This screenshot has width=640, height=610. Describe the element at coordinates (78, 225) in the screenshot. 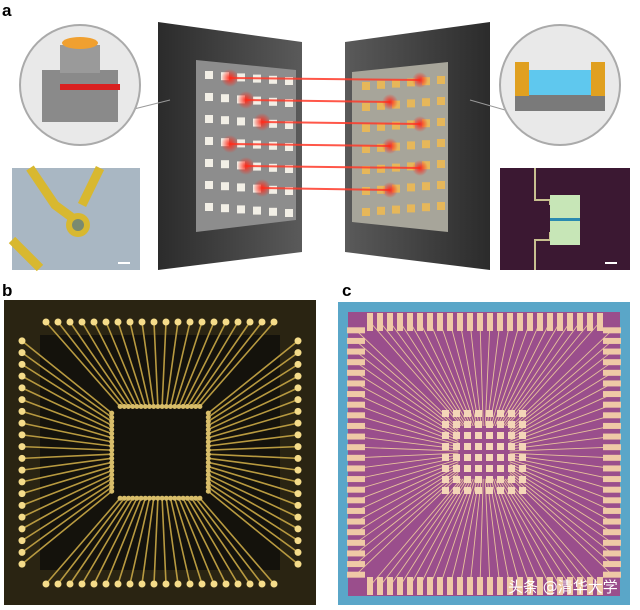

I see `led-mesa` at that location.